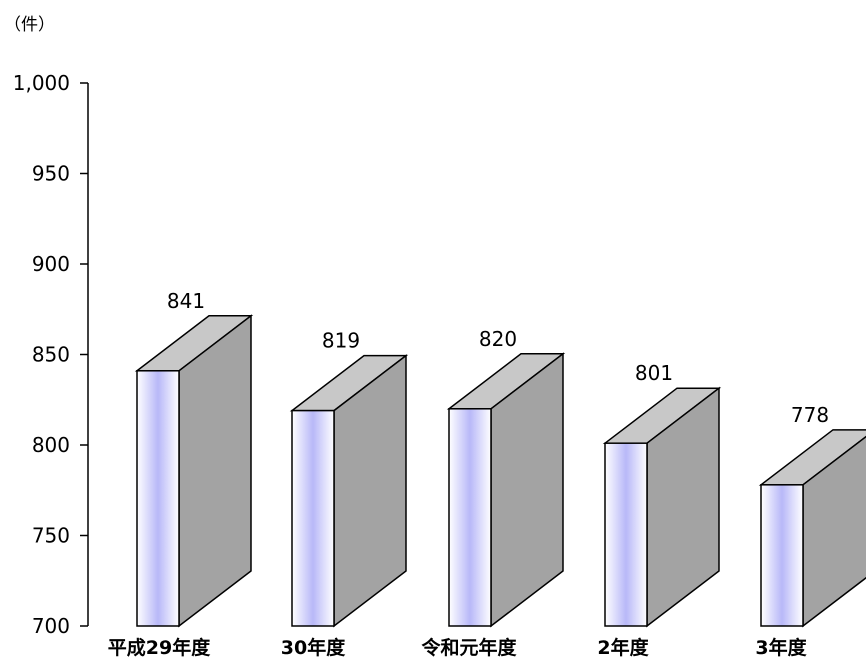  Describe the element at coordinates (498, 339) in the screenshot. I see `data-label: 820` at that location.